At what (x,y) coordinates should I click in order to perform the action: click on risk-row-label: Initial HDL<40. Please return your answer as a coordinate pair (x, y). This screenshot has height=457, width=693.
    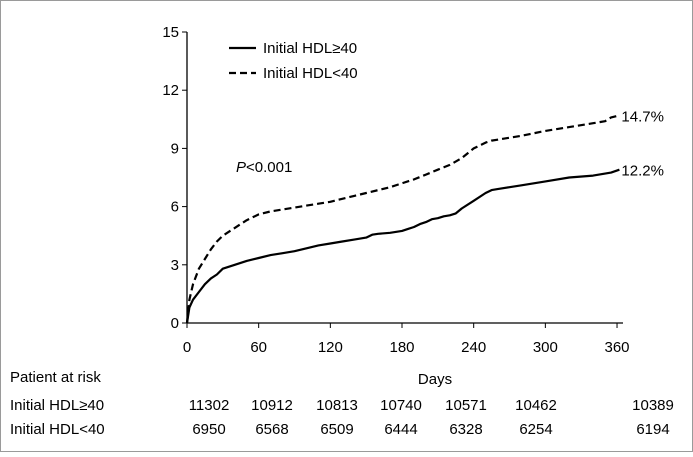
    Looking at the image, I should click on (57, 429).